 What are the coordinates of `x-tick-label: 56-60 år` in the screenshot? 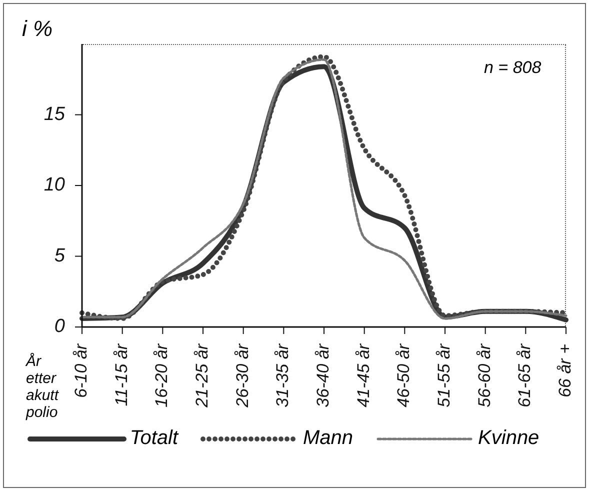 It's located at (484, 375).